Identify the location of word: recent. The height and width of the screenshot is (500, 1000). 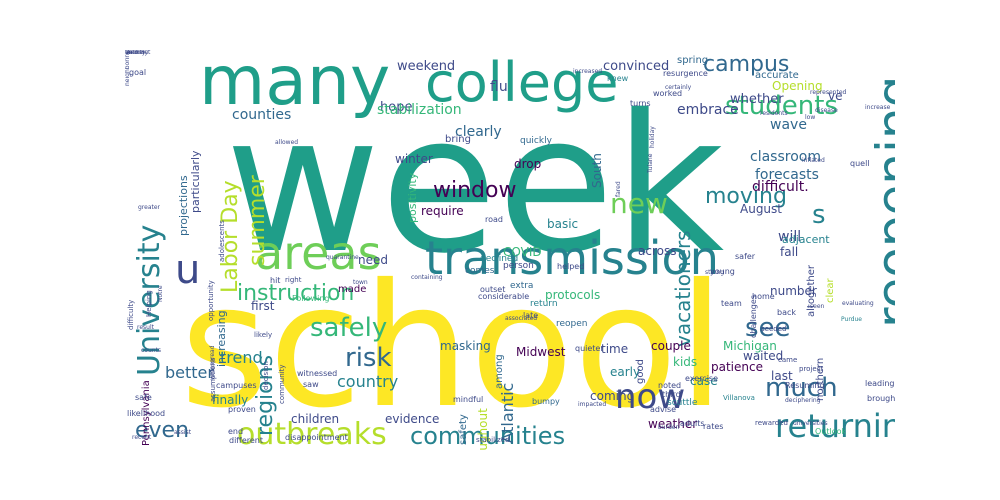
(142, 437).